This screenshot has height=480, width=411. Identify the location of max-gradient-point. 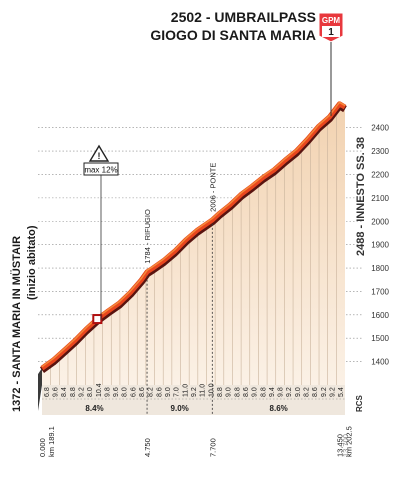
(97, 319).